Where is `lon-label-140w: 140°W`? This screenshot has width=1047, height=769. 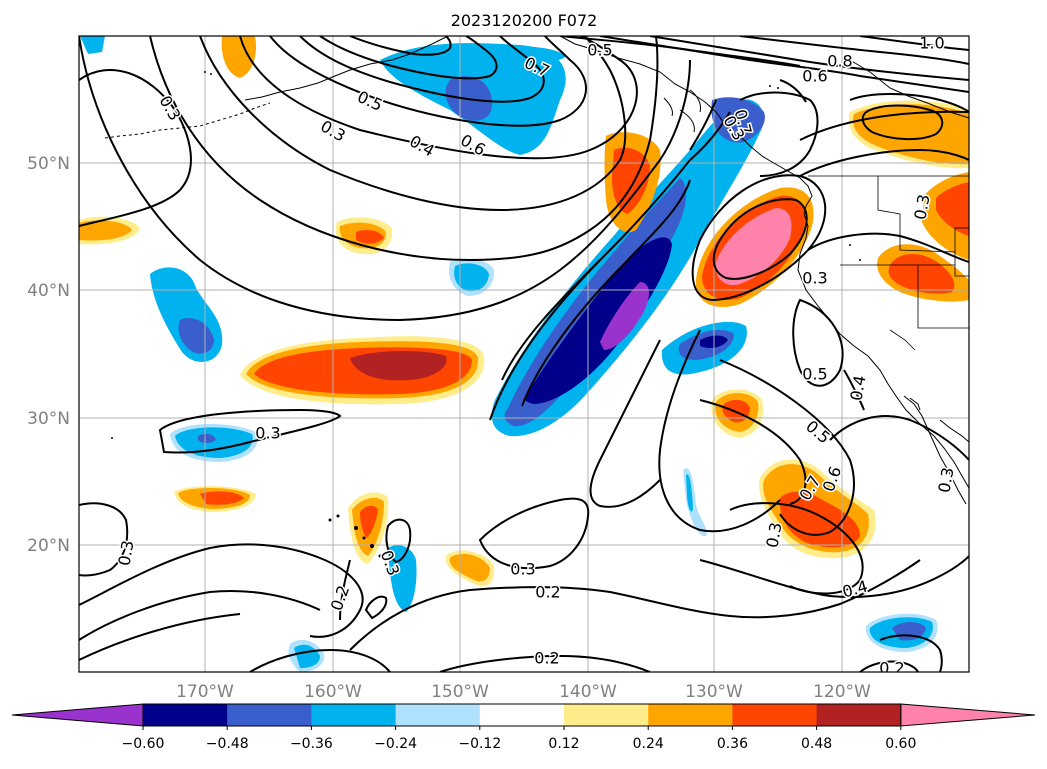 lon-label-140w: 140°W is located at coordinates (588, 692).